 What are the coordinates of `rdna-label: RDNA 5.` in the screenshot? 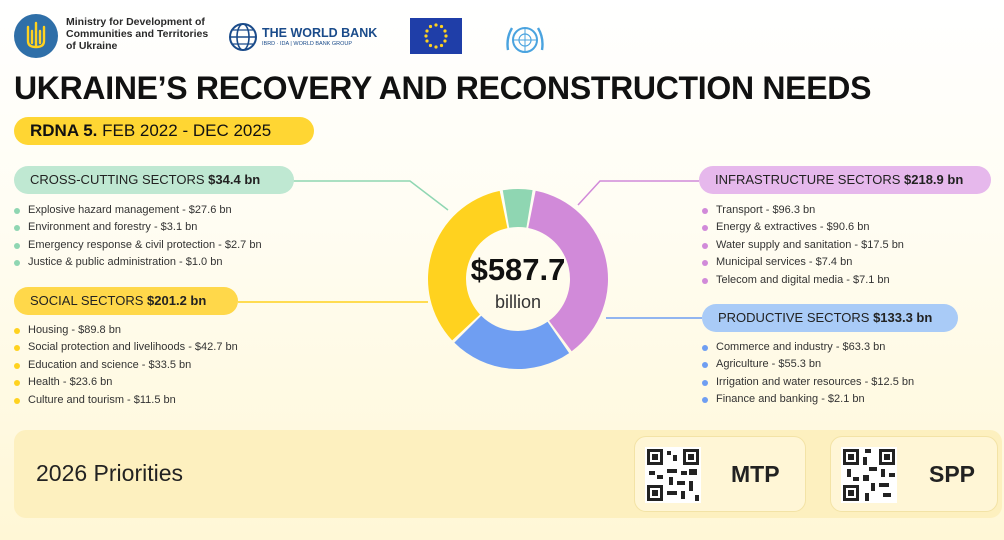 It's located at (64, 130).